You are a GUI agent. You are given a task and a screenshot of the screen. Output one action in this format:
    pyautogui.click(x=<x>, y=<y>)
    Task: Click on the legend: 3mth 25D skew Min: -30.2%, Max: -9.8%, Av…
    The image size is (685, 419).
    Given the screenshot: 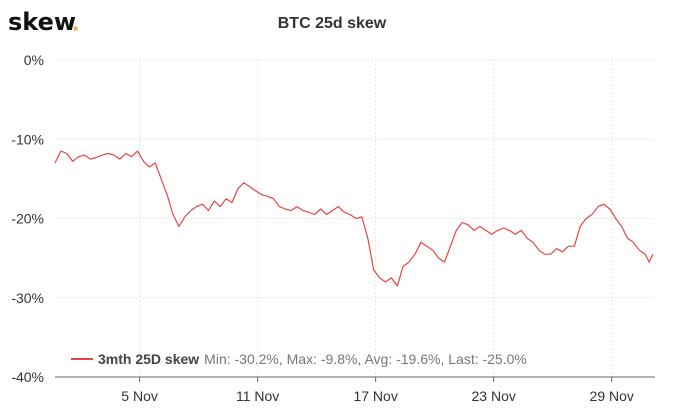 What is the action you would take?
    pyautogui.click(x=299, y=359)
    